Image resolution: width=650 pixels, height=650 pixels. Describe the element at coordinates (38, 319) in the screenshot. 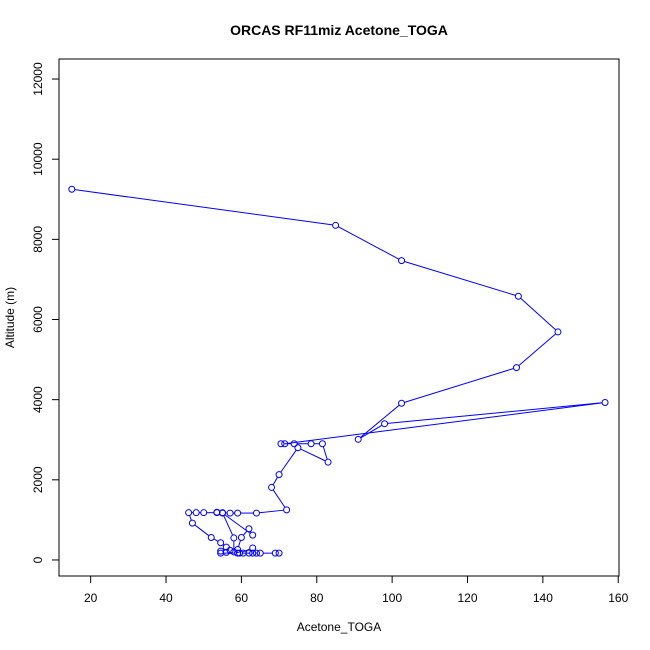

I see `y-tick-label: 6000` at that location.